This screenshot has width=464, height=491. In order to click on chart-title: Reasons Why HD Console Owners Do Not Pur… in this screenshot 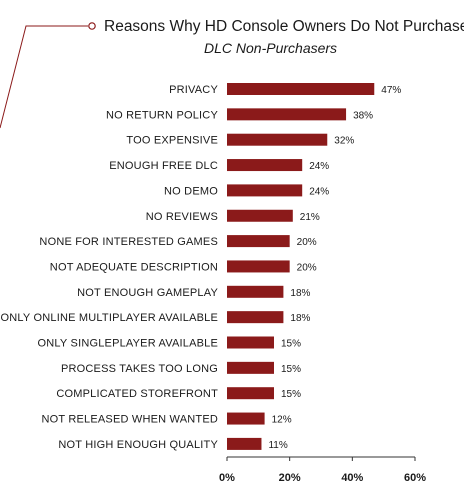, I will do `click(284, 26)`.